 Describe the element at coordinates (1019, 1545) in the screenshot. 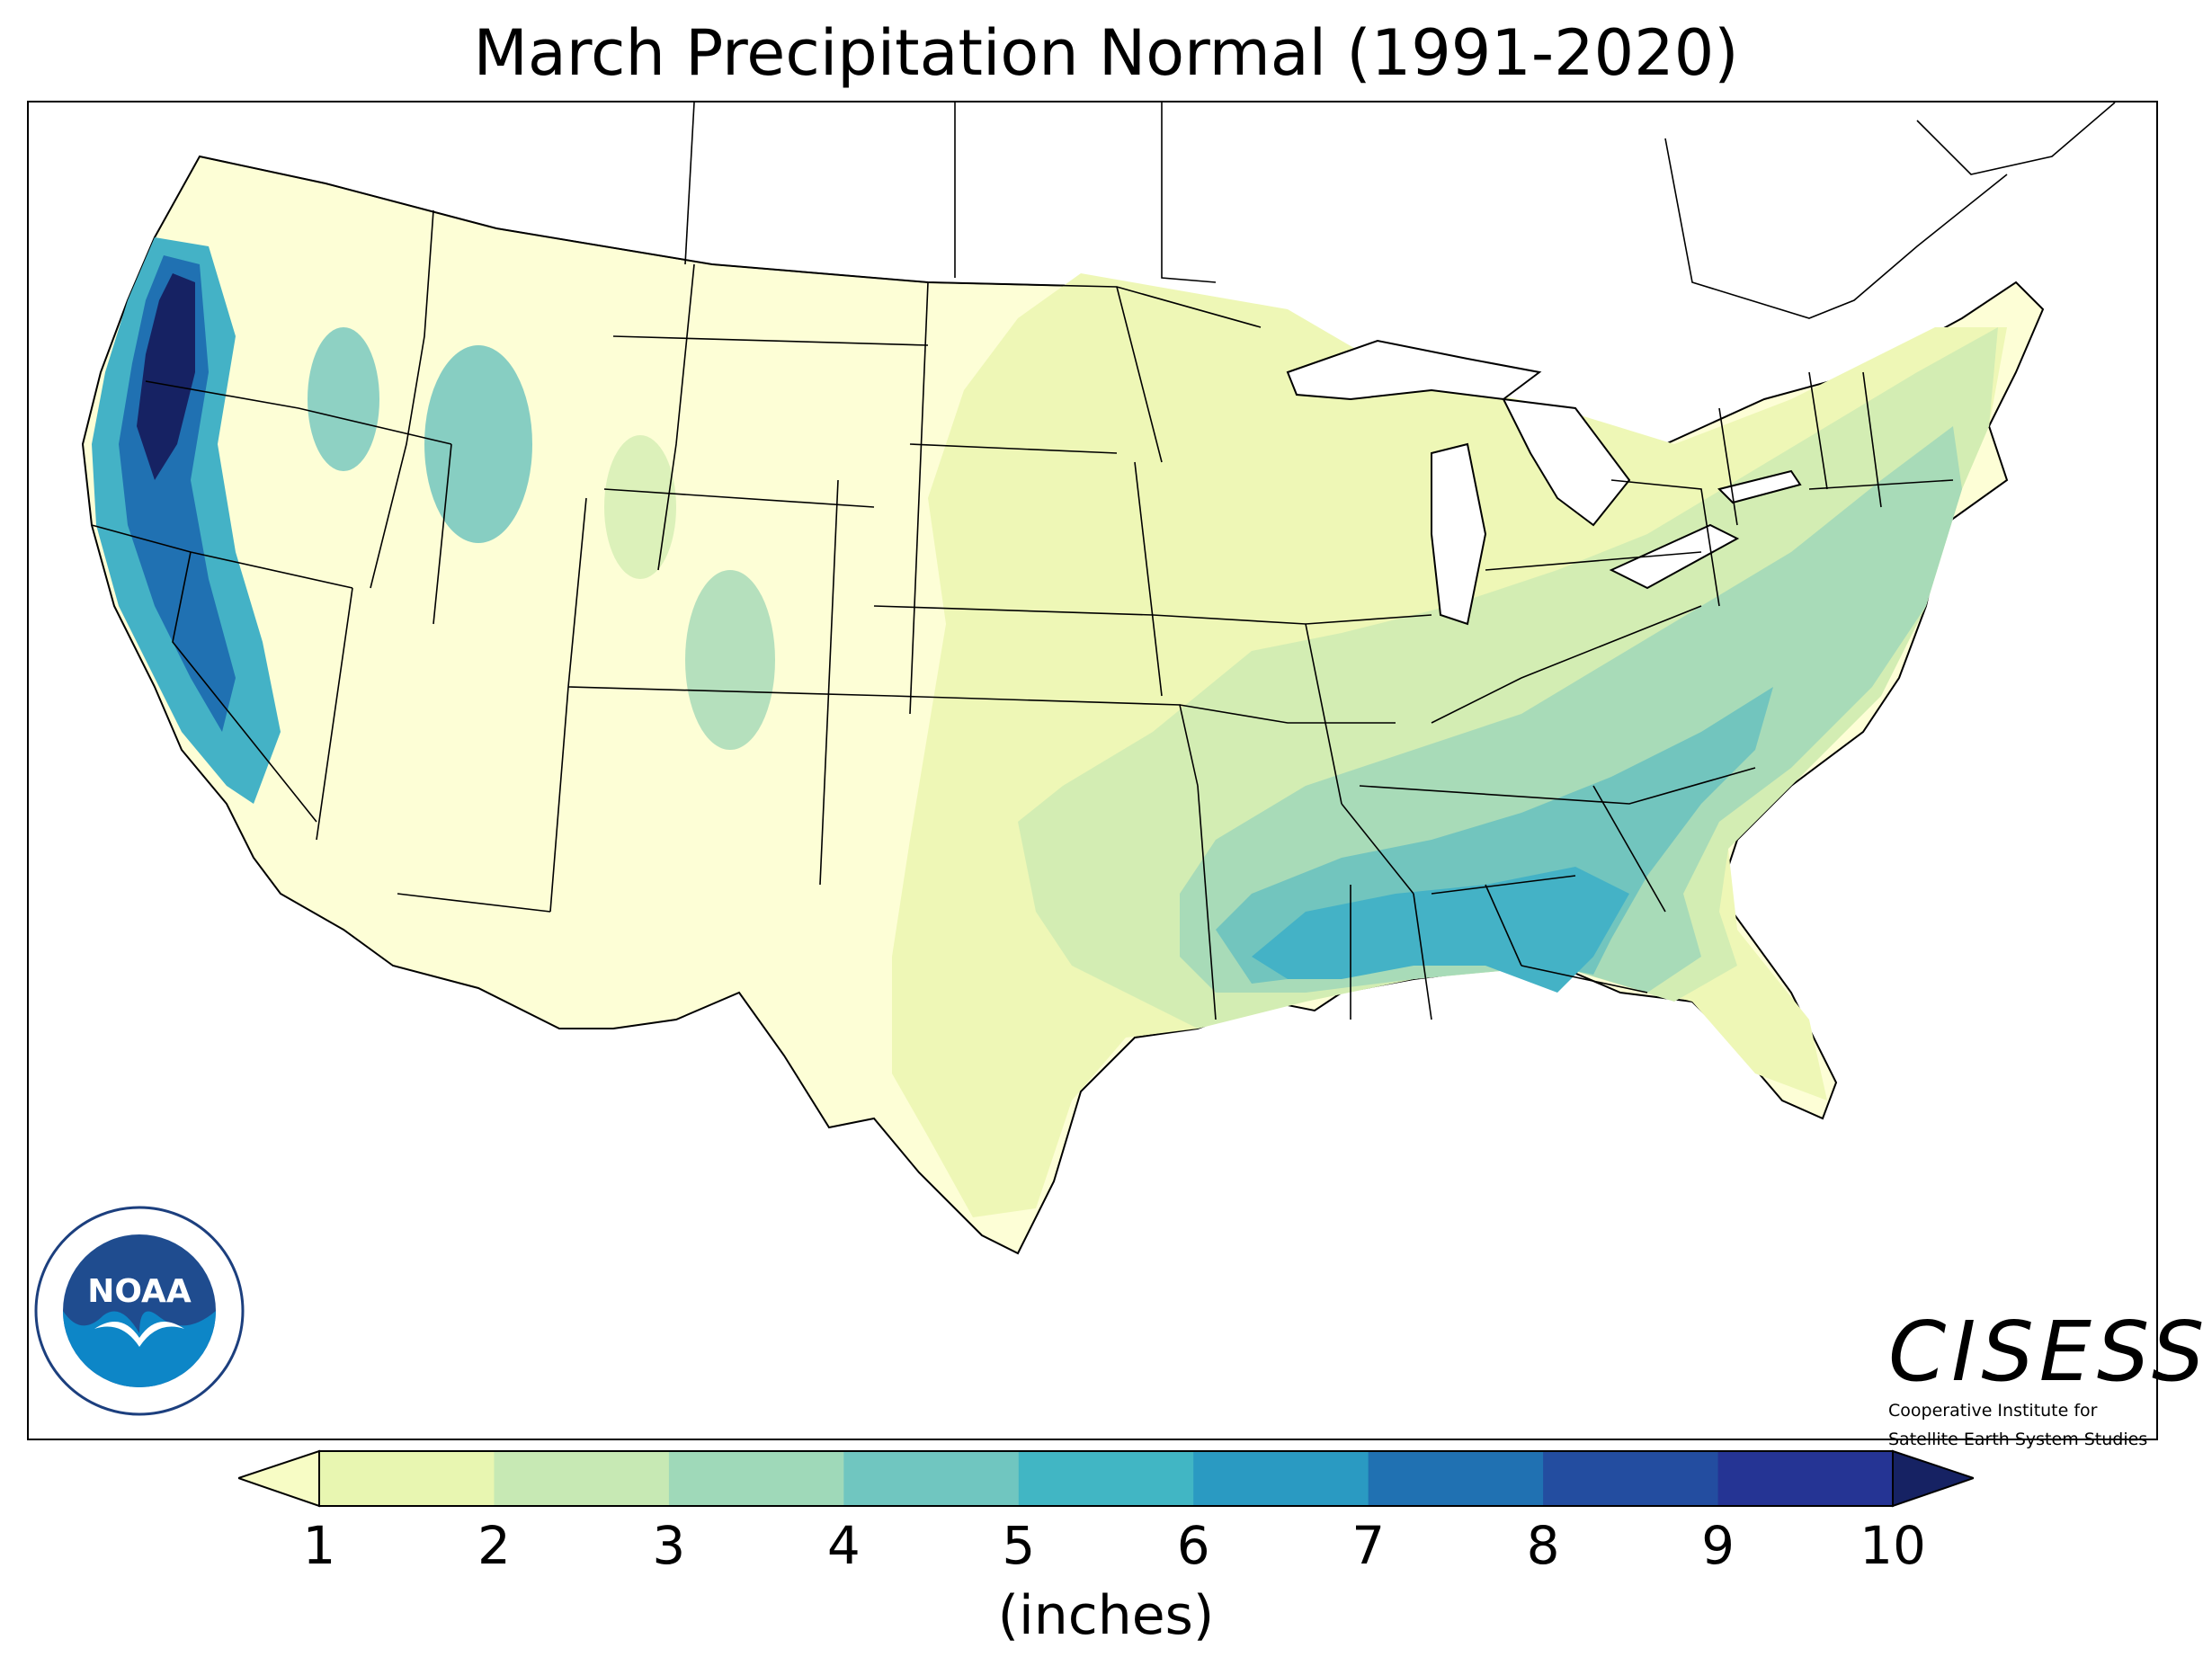

I see `colorbar-tick-label: 5` at that location.